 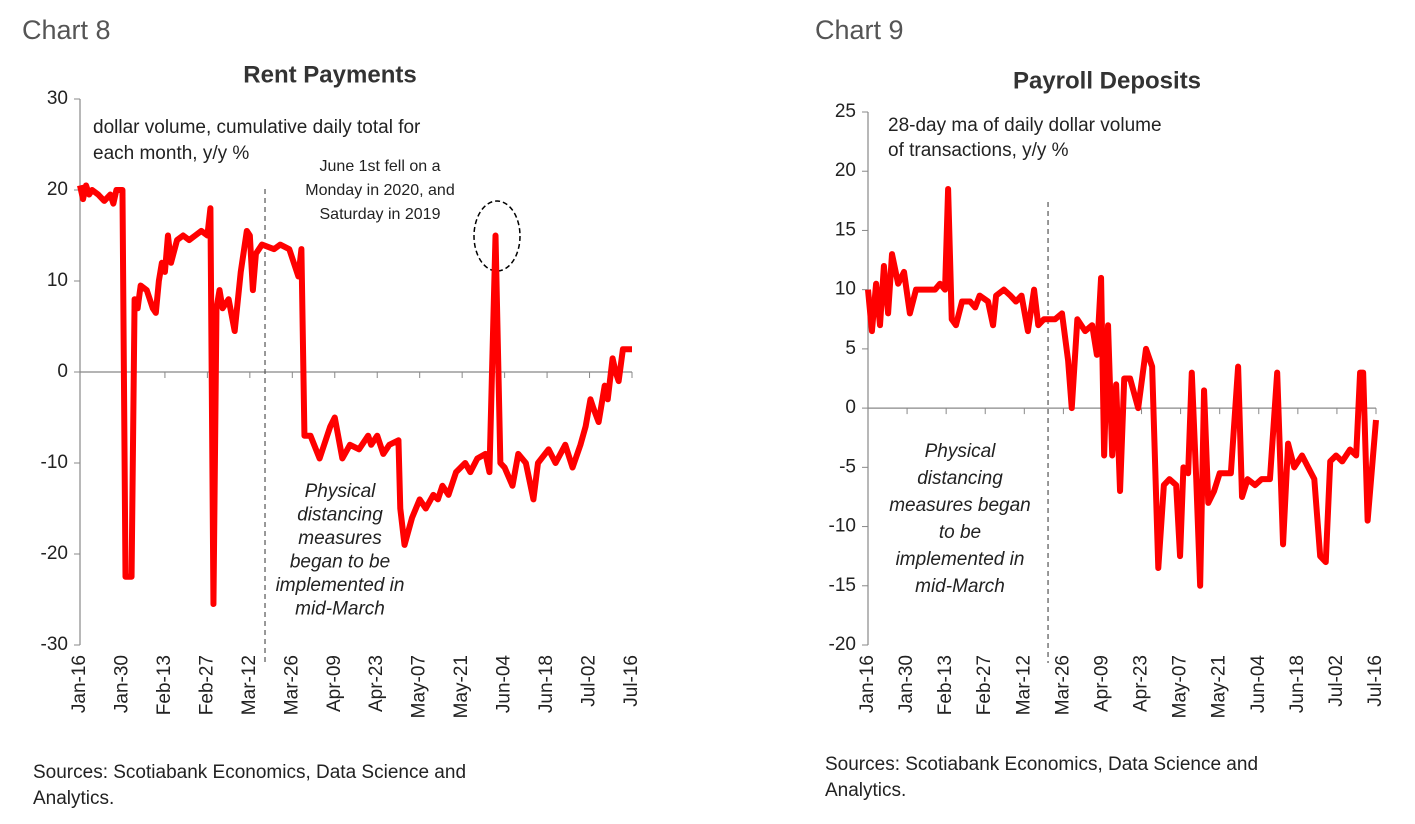 What do you see at coordinates (1025, 125) in the screenshot?
I see `subtitle: 28-day ma of daily dollar volume` at bounding box center [1025, 125].